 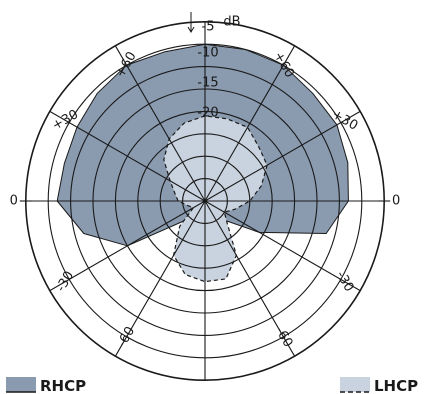 What do you see at coordinates (14, 201) in the screenshot?
I see `angular-tick-label-zero-left: 0` at bounding box center [14, 201].